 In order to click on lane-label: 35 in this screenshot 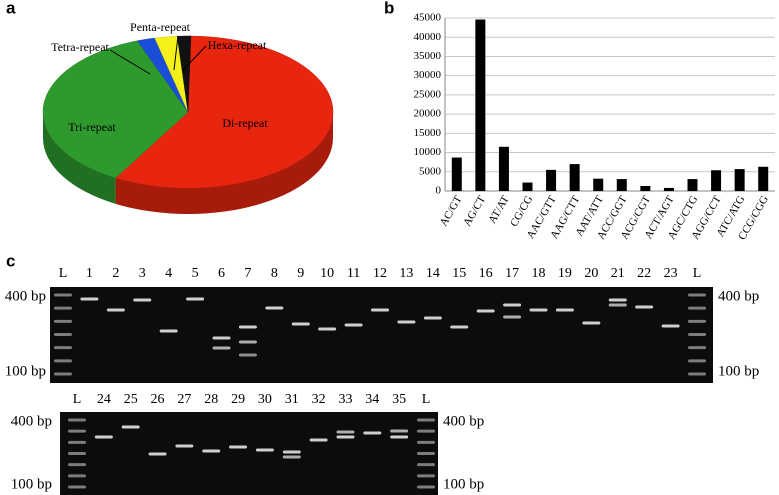, I will do `click(399, 399)`.